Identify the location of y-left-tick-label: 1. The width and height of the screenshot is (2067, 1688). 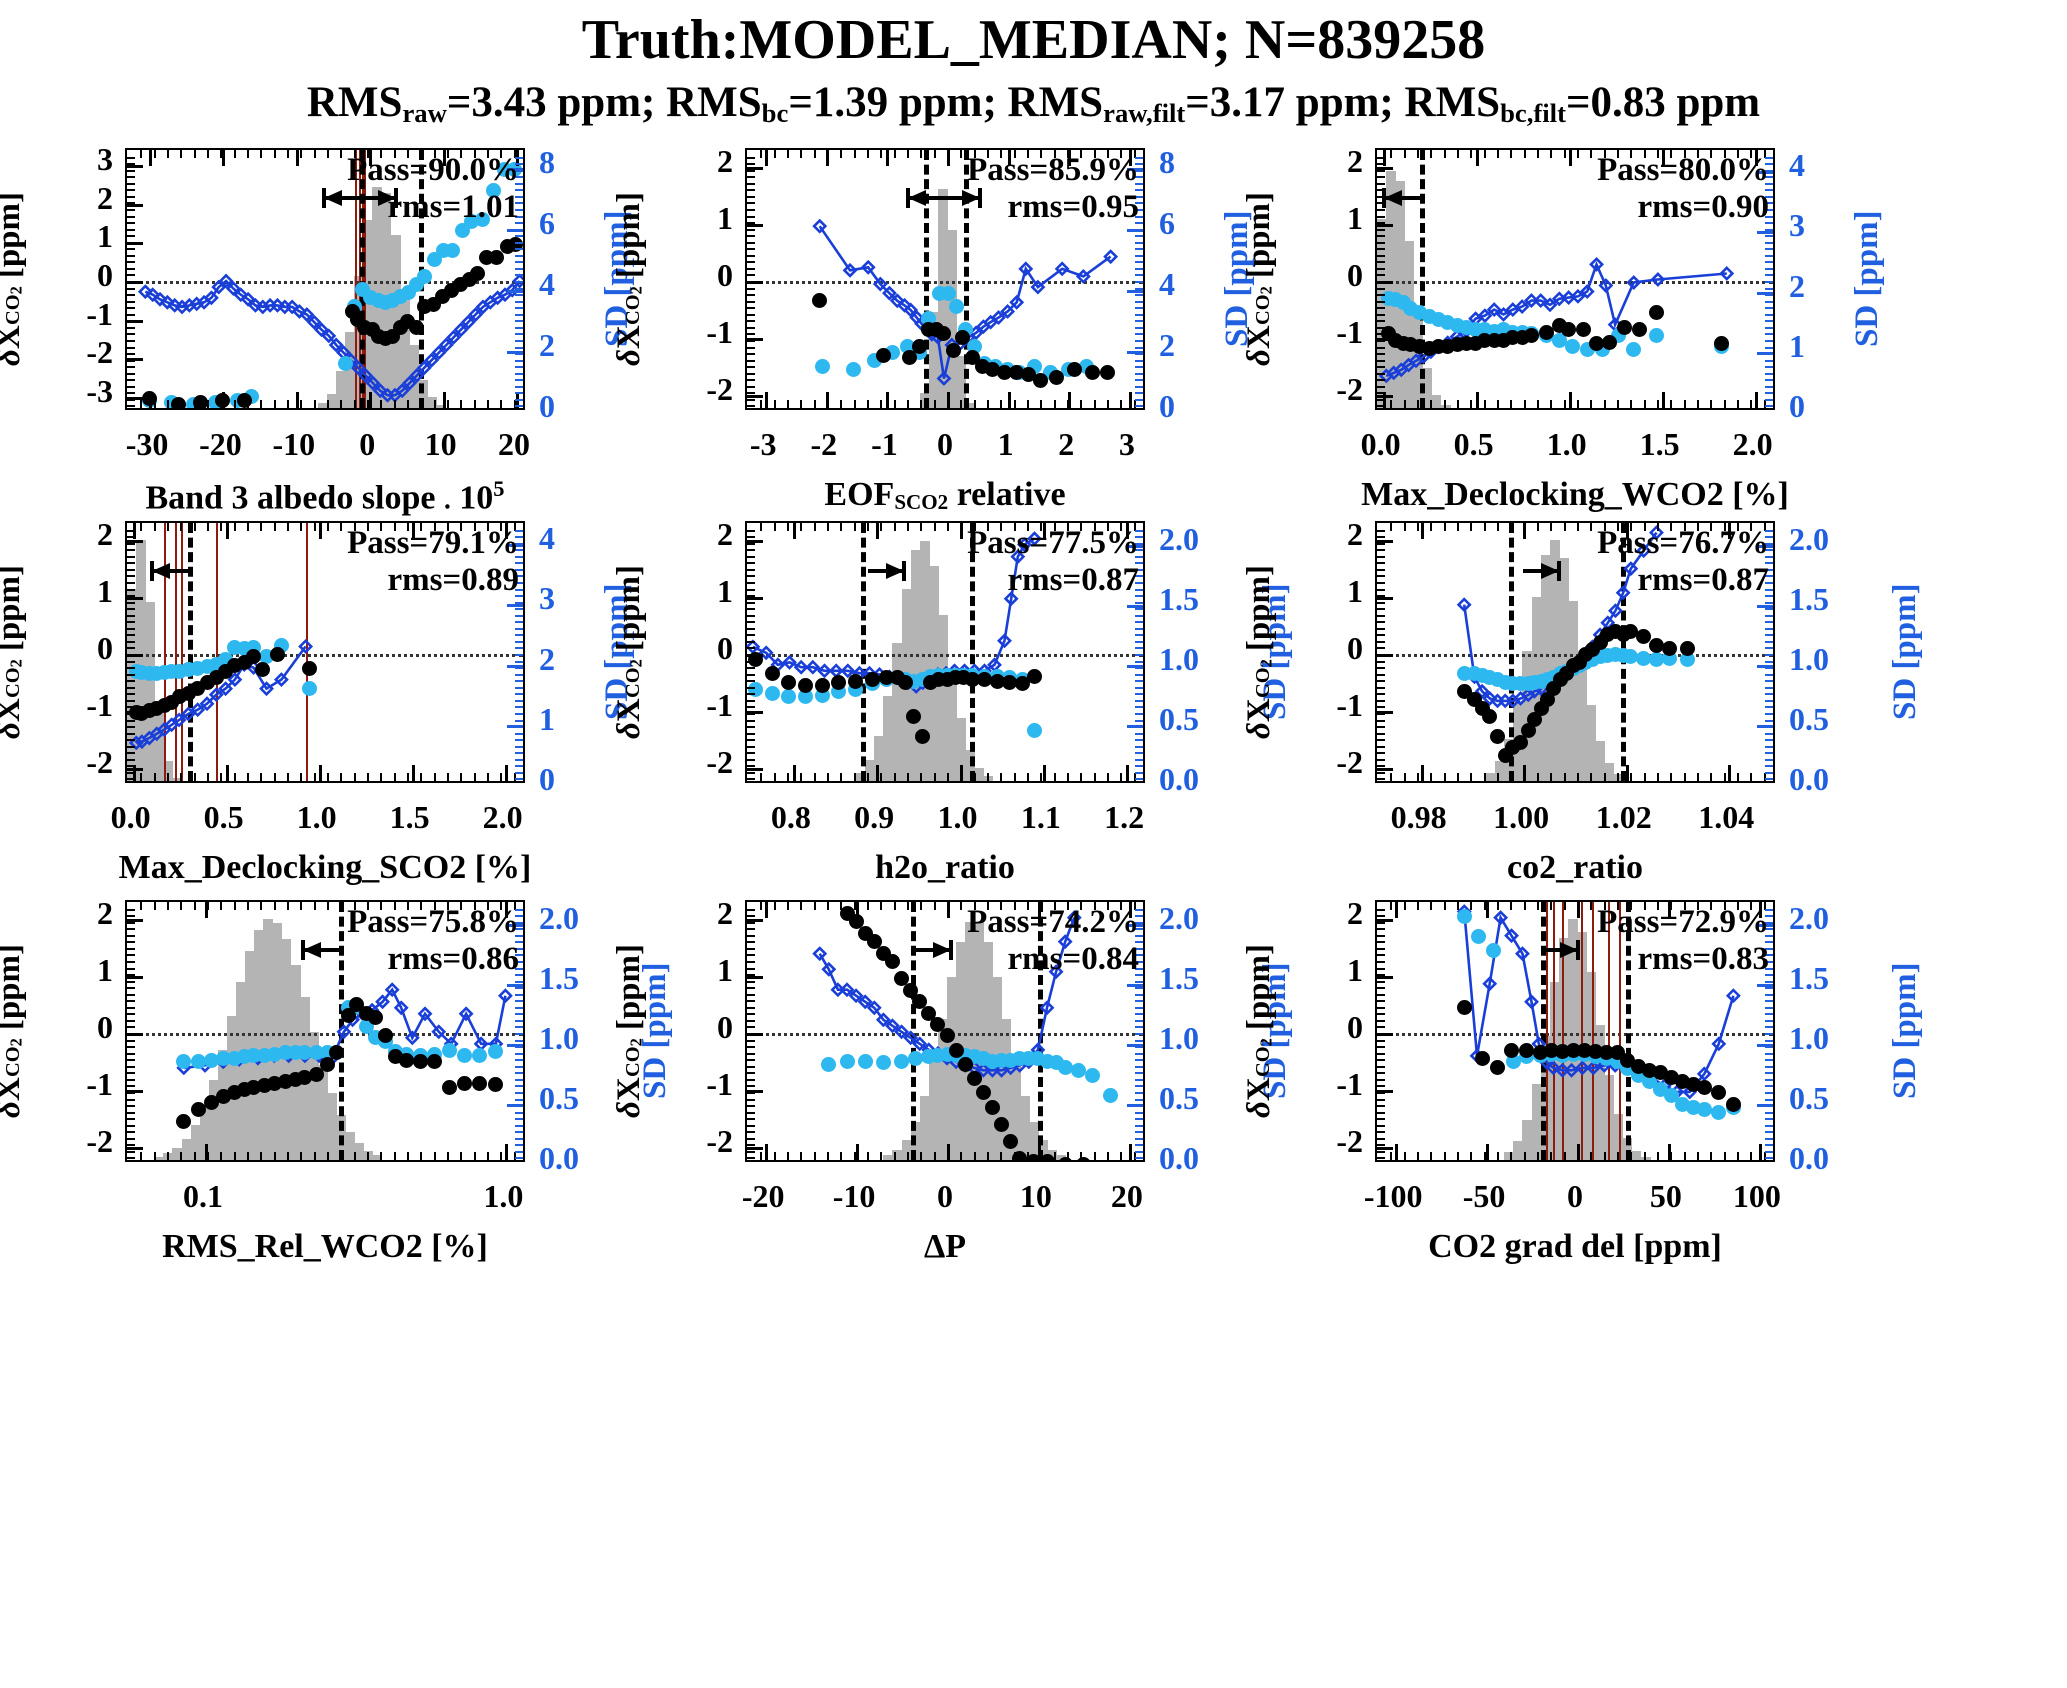
(725, 591).